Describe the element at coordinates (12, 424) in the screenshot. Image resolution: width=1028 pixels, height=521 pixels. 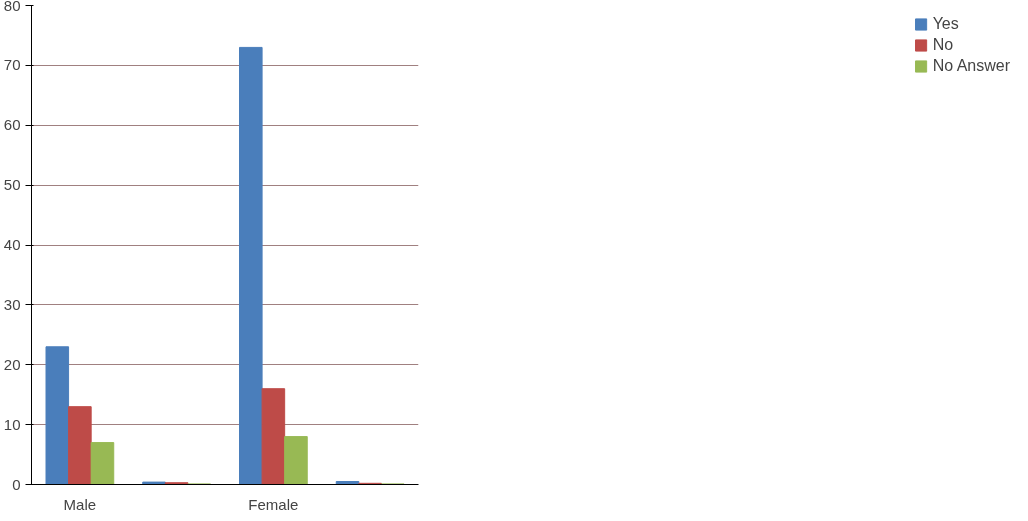
I see `y-tick-label: 10` at that location.